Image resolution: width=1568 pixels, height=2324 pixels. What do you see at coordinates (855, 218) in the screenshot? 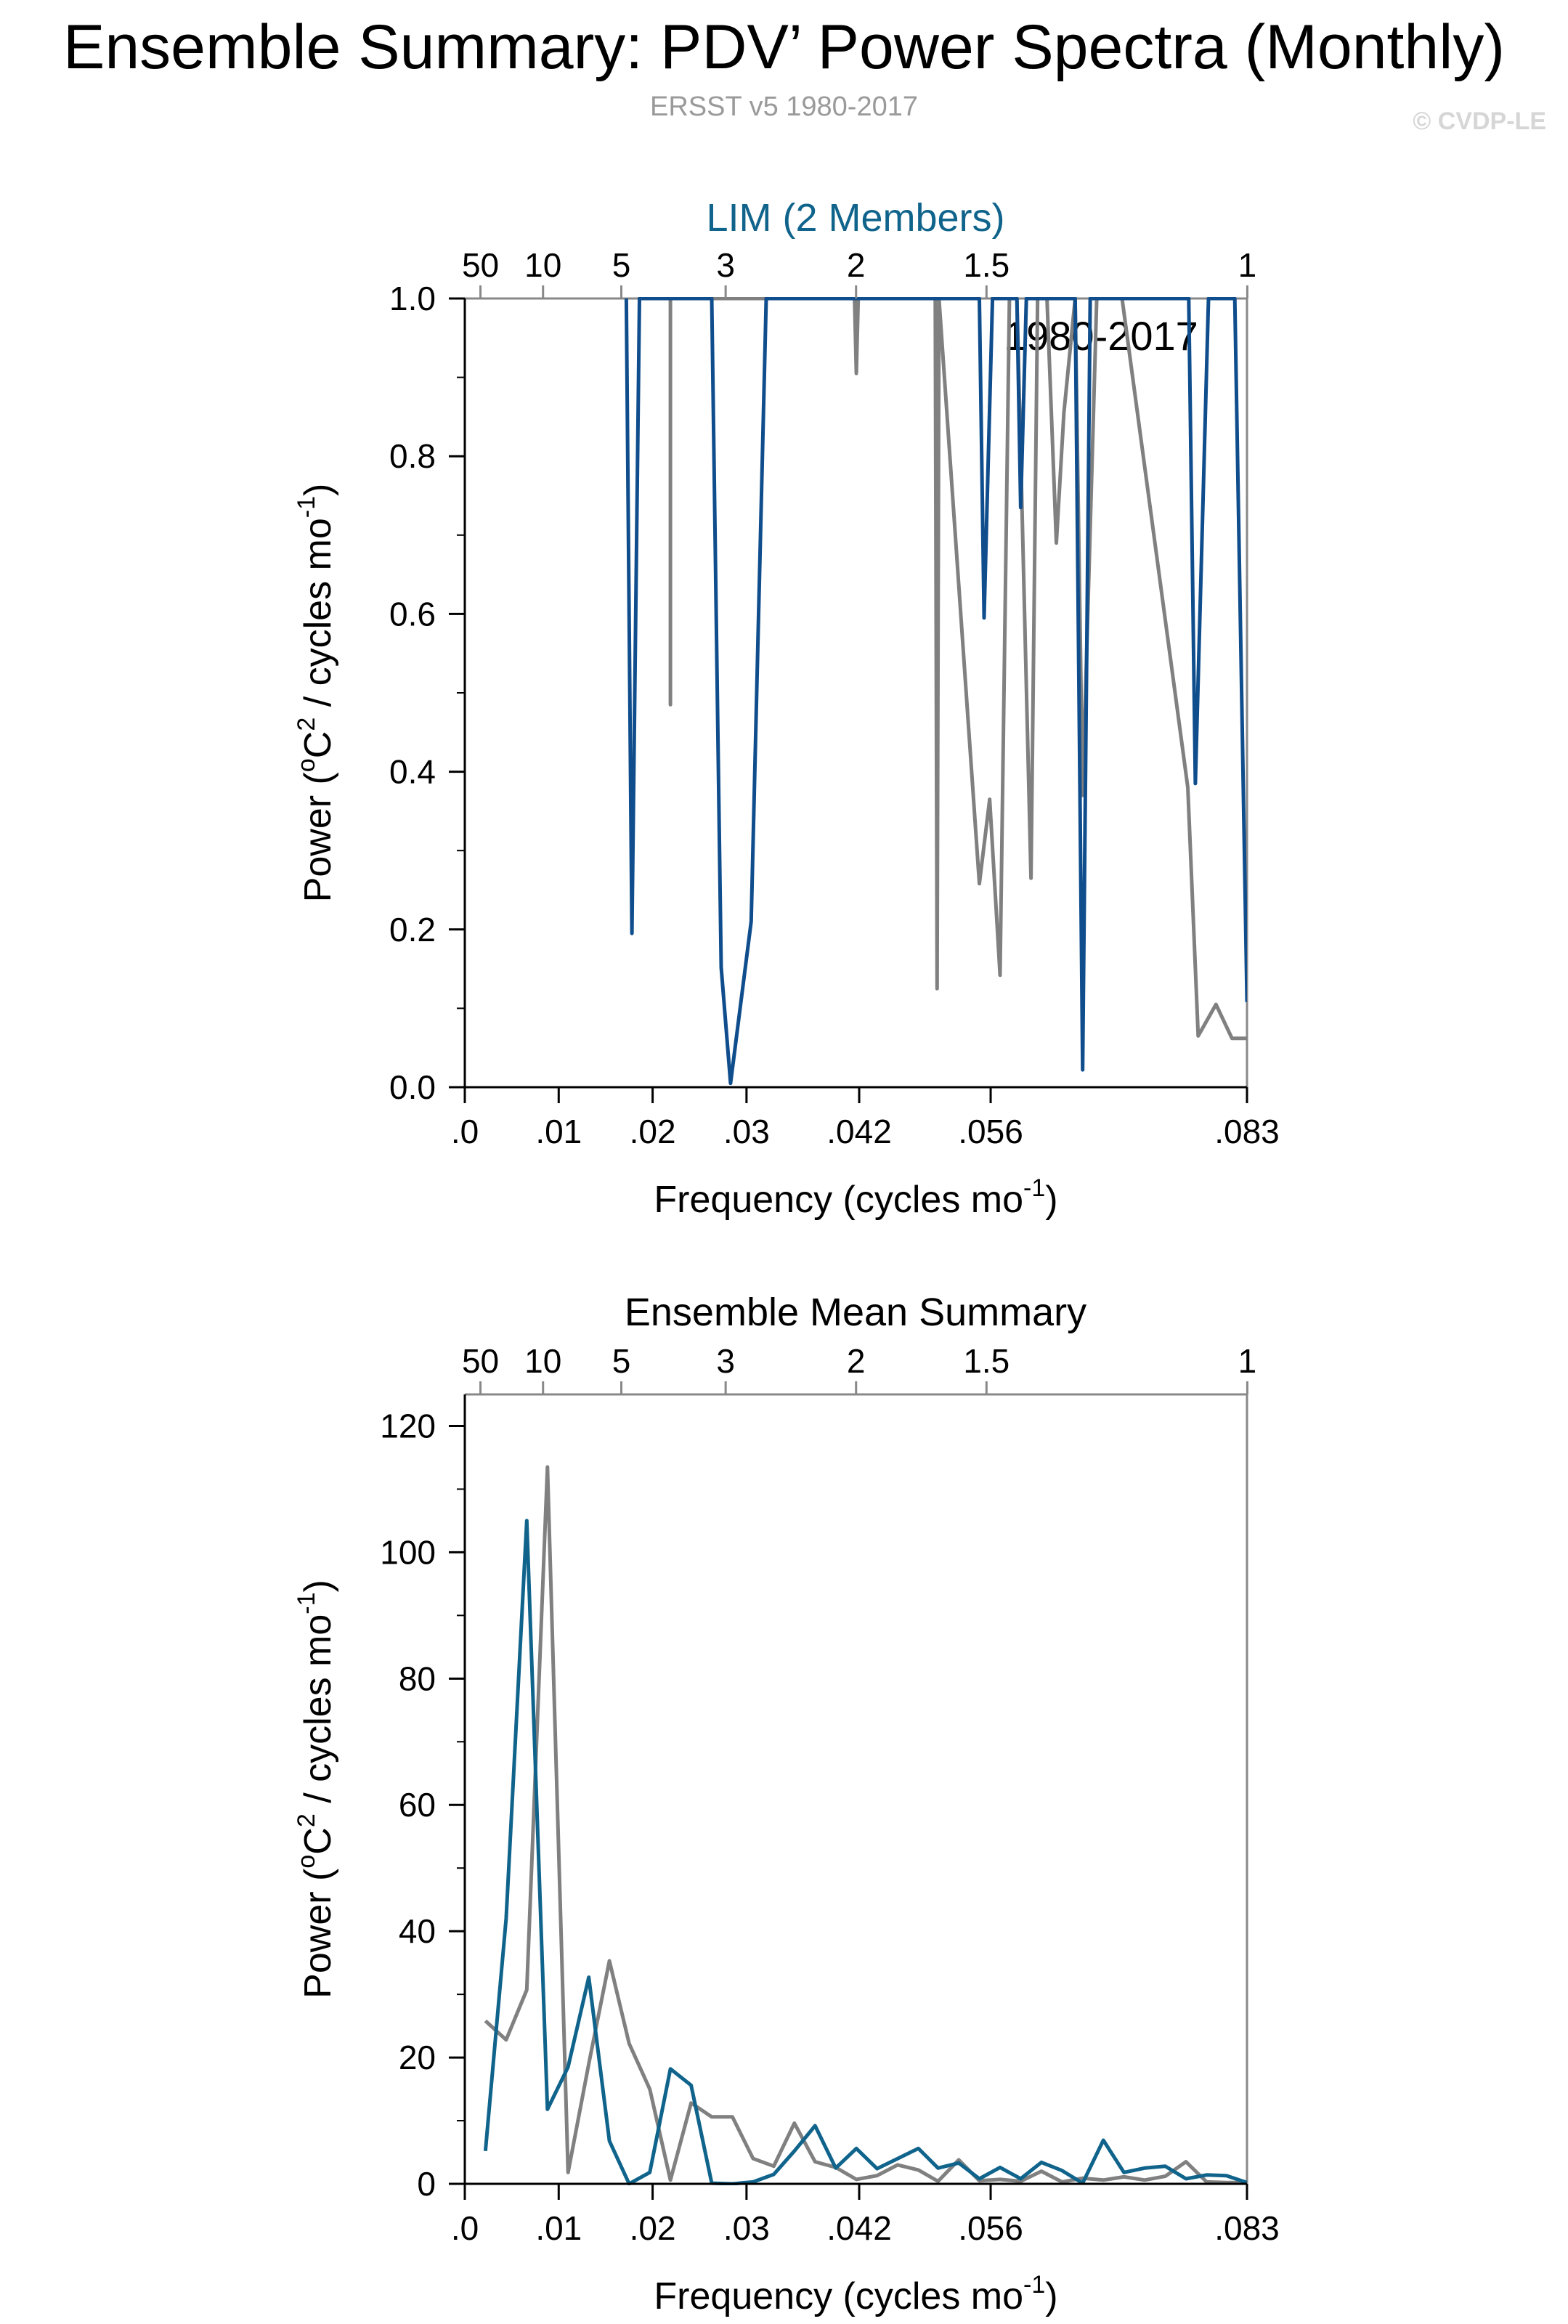
I see `panel-title: LIM (2 Members)` at bounding box center [855, 218].